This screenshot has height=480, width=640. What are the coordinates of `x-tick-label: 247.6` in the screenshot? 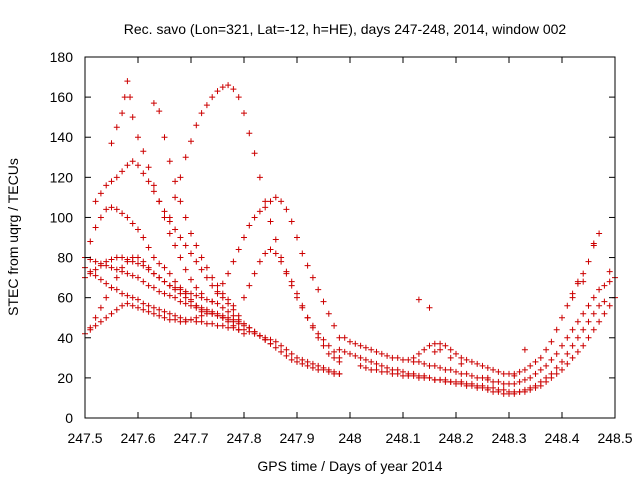 It's located at (137, 438).